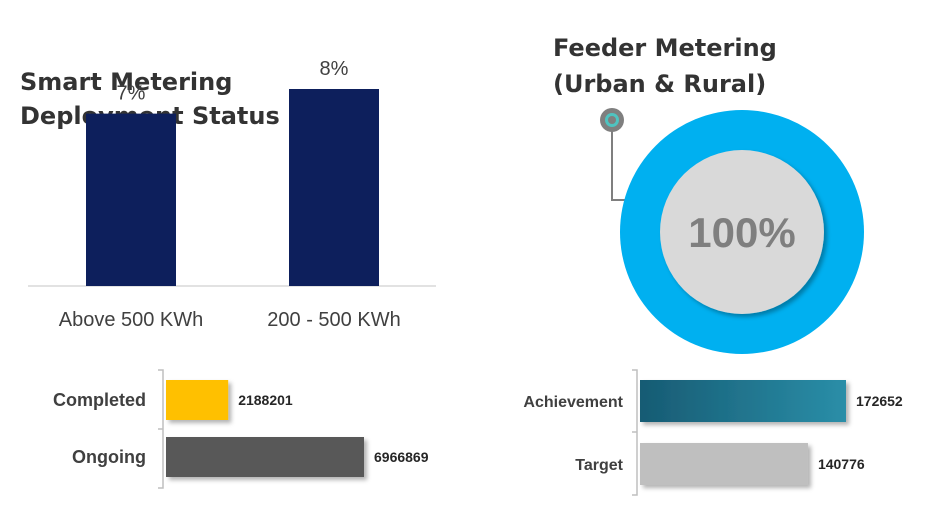 The height and width of the screenshot is (520, 935). I want to click on hbar-category-label-0: Completed, so click(99, 400).